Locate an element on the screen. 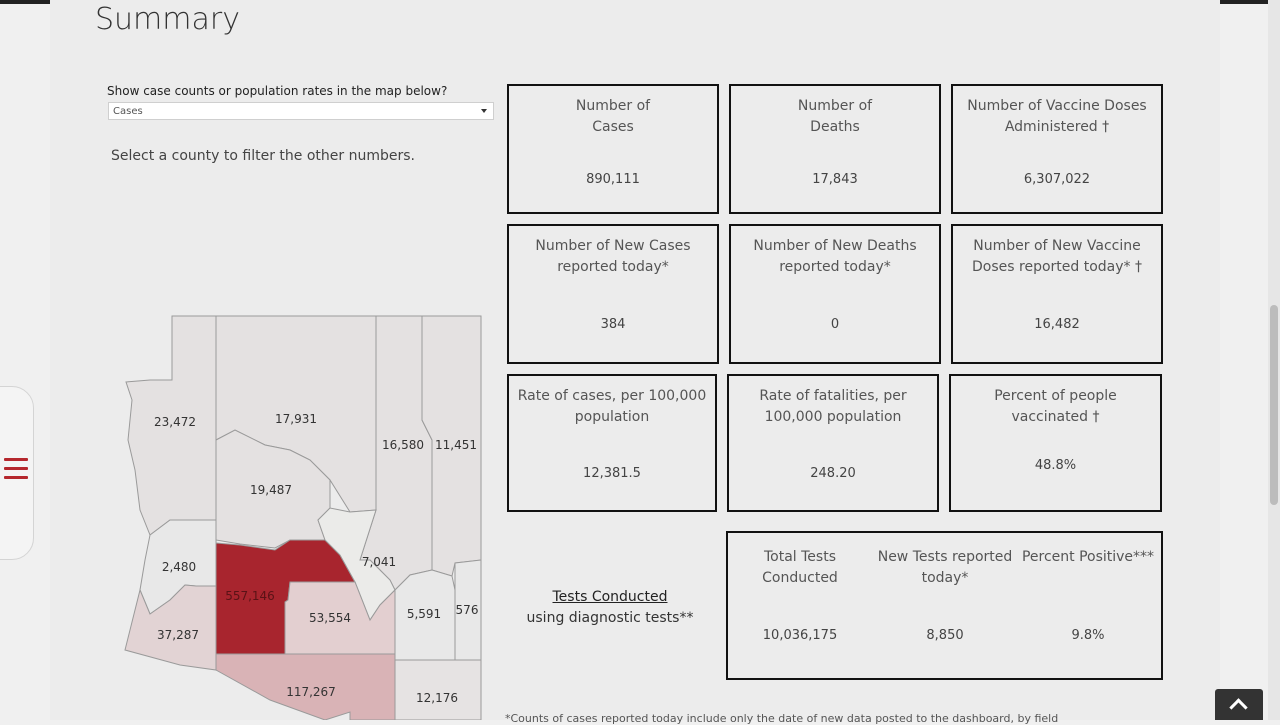 Image resolution: width=1280 pixels, height=725 pixels. hamburger-menu-icon is located at coordinates (16, 469).